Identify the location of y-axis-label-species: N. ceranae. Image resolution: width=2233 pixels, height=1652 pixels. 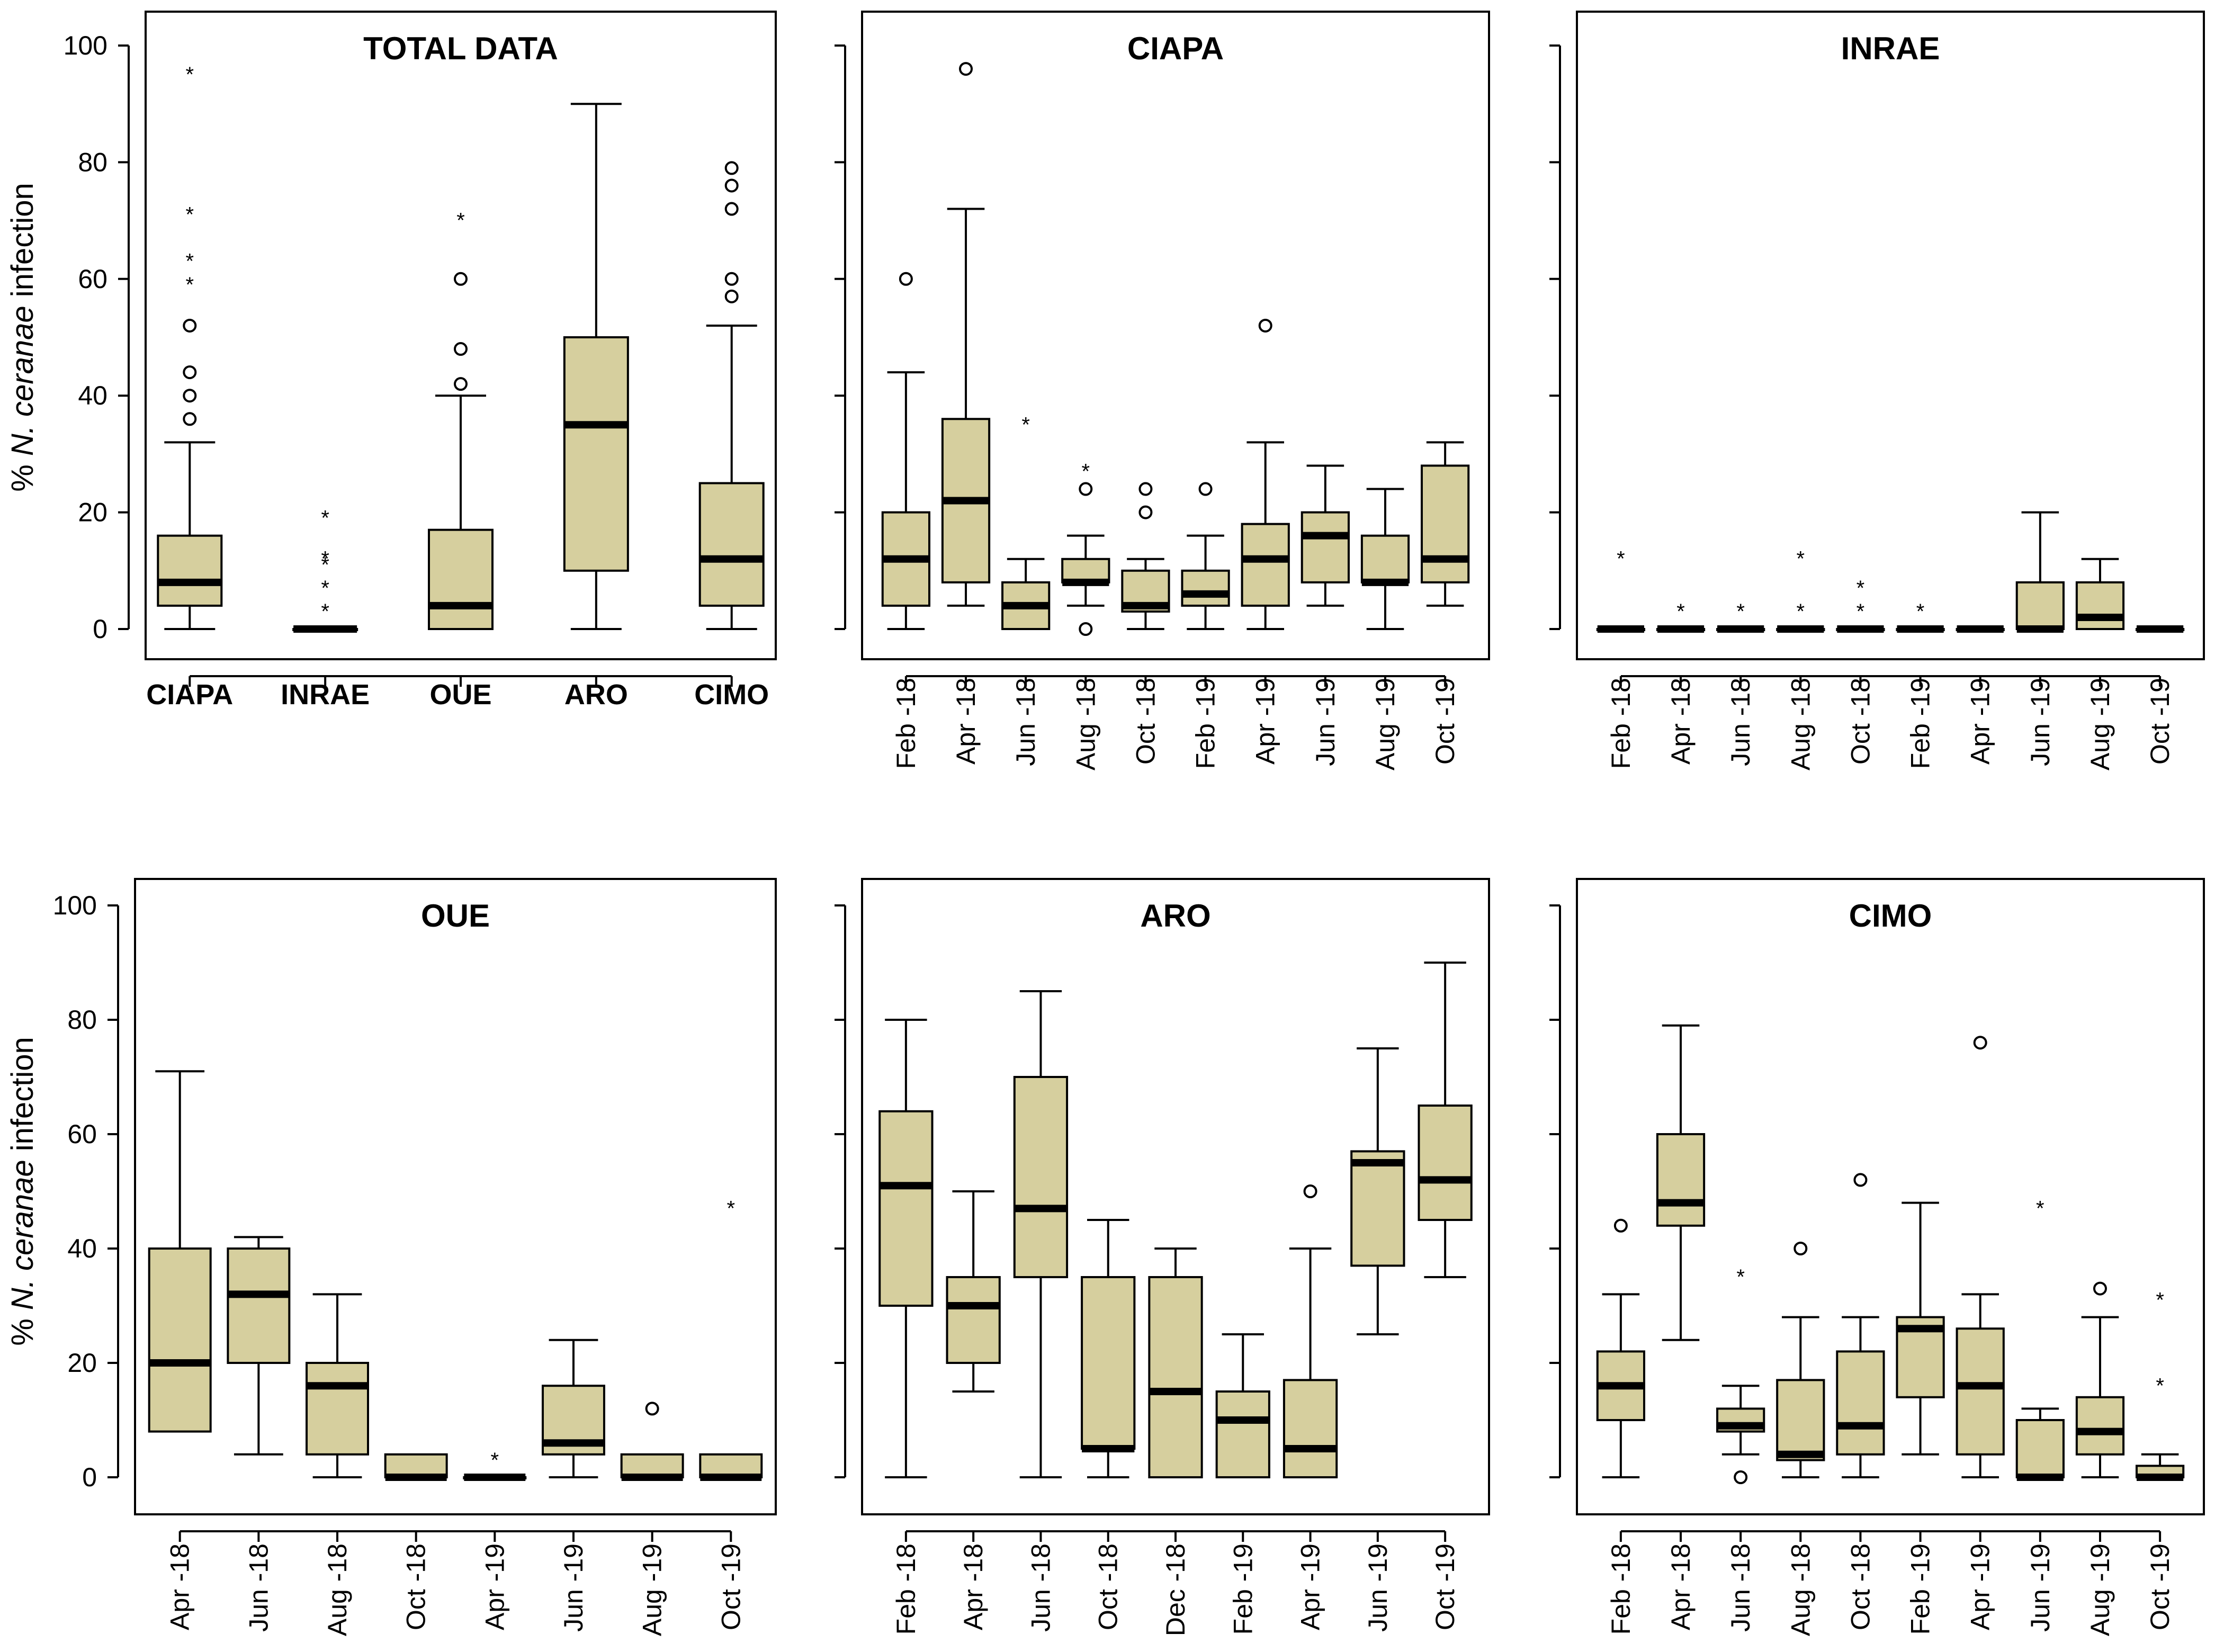
(22, 381).